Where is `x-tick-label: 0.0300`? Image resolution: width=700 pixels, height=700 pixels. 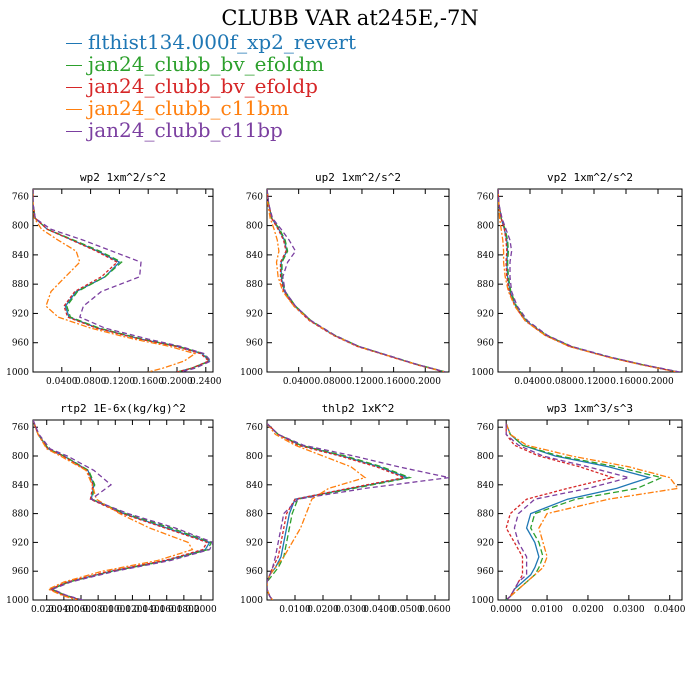
x-tick-label: 0.0300 is located at coordinates (629, 610).